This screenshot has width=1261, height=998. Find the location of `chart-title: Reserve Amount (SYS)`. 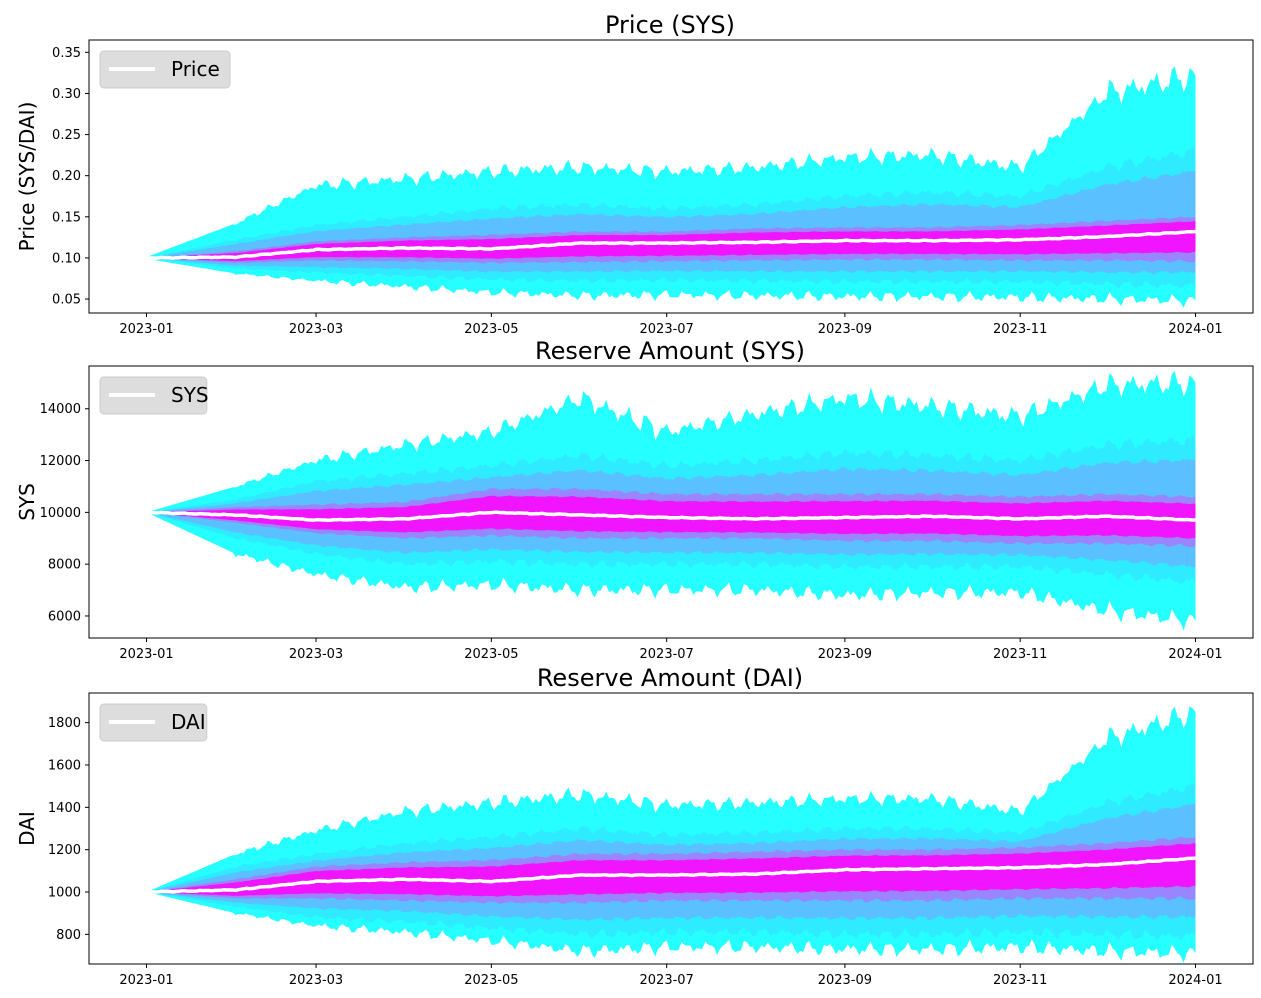

chart-title: Reserve Amount (SYS) is located at coordinates (670, 351).